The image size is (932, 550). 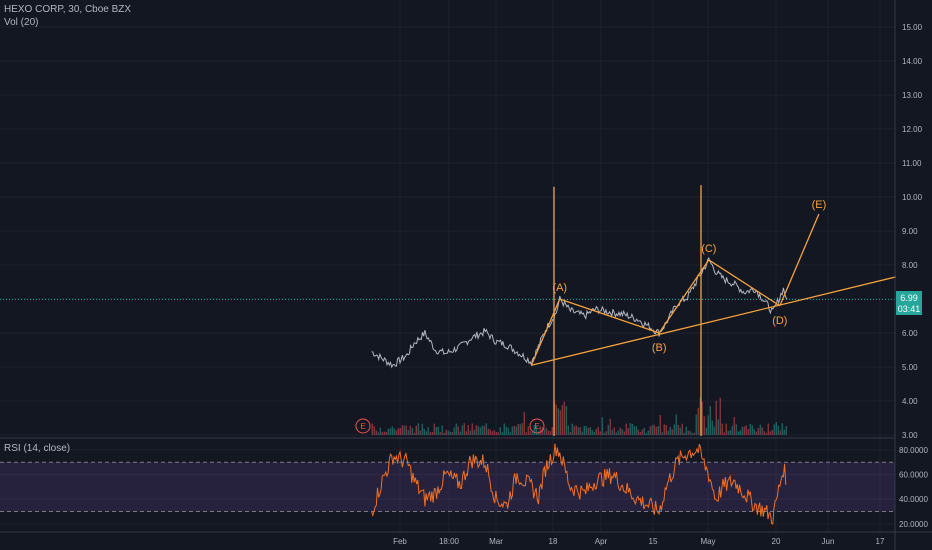 I want to click on price-tick-label: 5.00, so click(x=910, y=367).